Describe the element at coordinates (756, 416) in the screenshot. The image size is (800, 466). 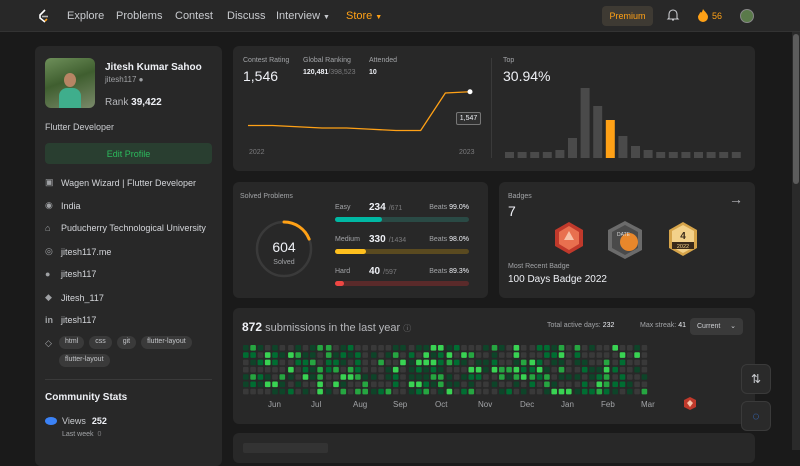
I see `feedback-button: ◌` at that location.